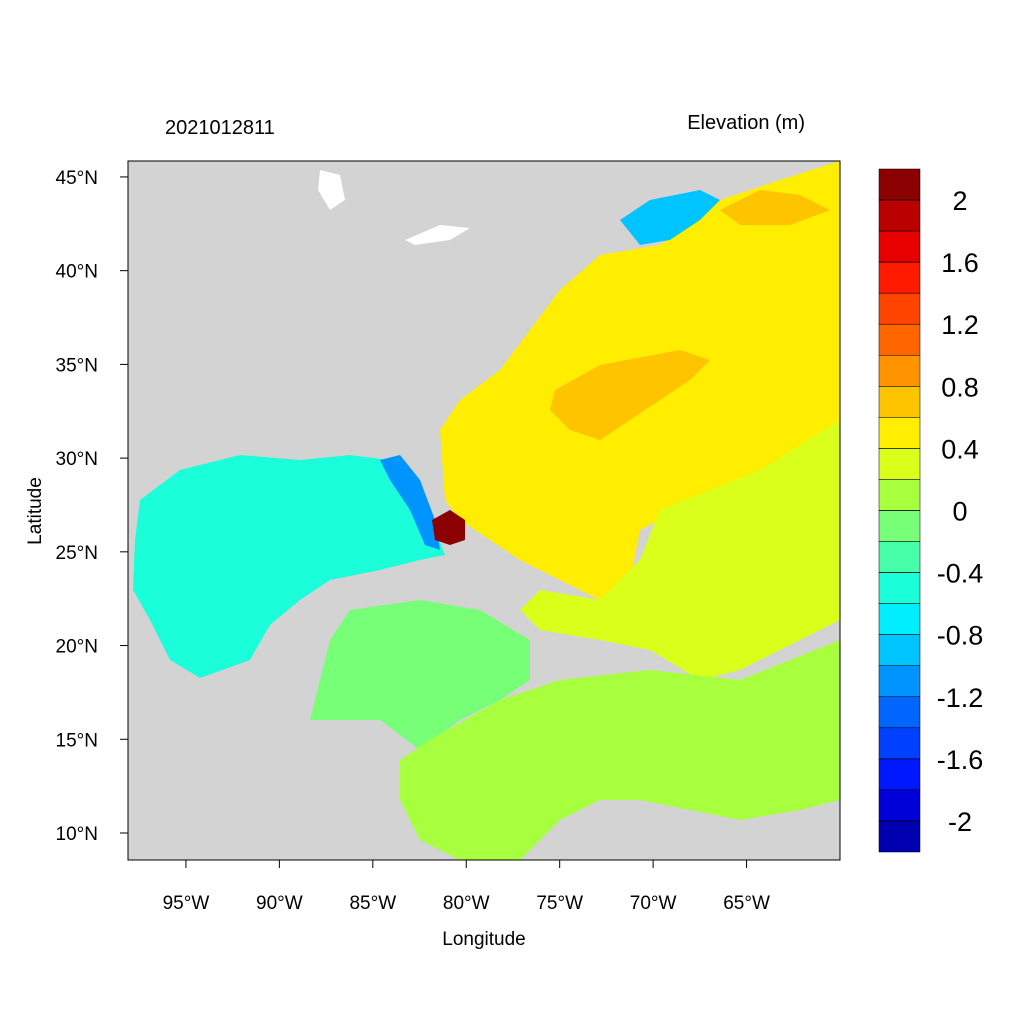  What do you see at coordinates (653, 903) in the screenshot?
I see `x-tick-label: 70°W` at bounding box center [653, 903].